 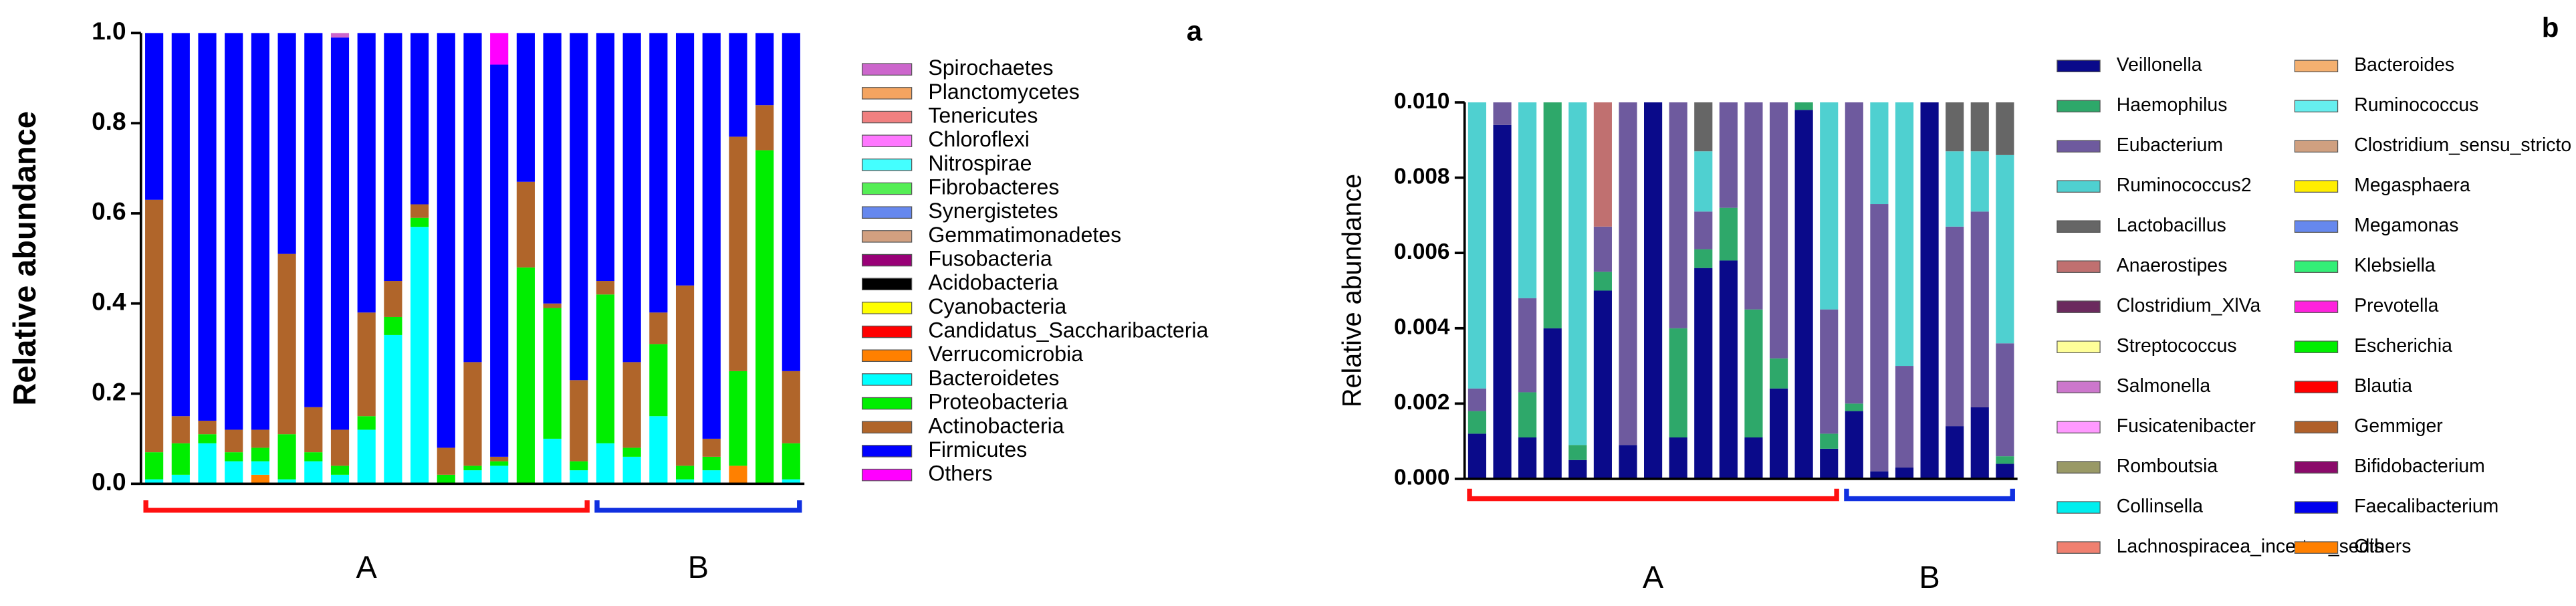 I want to click on legend-label: Streptococcus, so click(x=2177, y=346).